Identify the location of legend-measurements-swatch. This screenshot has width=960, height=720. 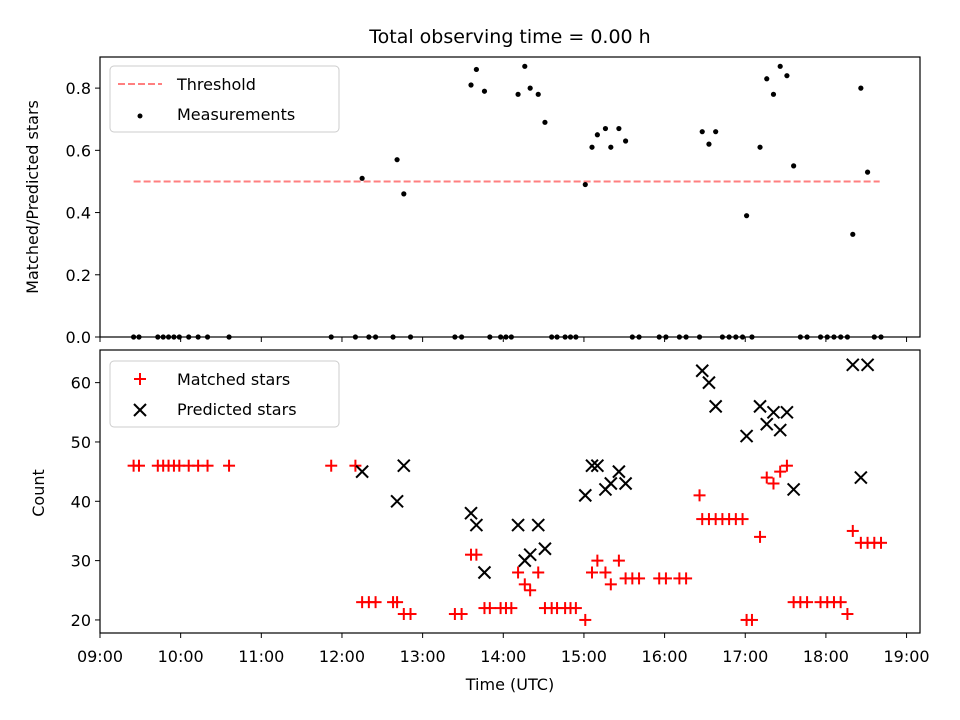
(140, 116).